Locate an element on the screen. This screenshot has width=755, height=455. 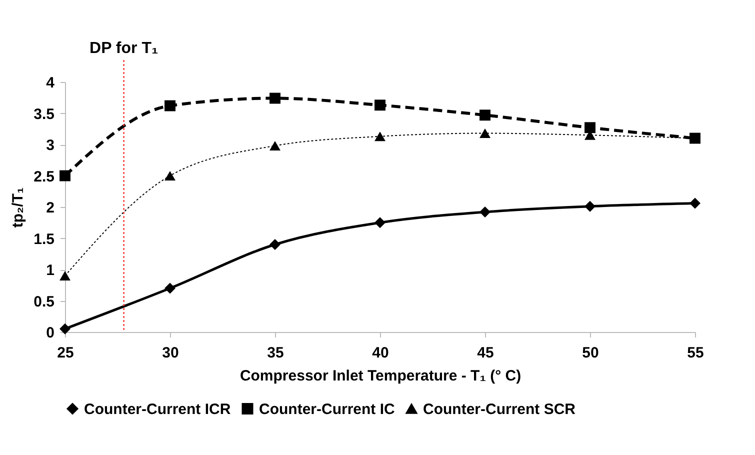
legend-label: Counter-Current IC is located at coordinates (327, 409).